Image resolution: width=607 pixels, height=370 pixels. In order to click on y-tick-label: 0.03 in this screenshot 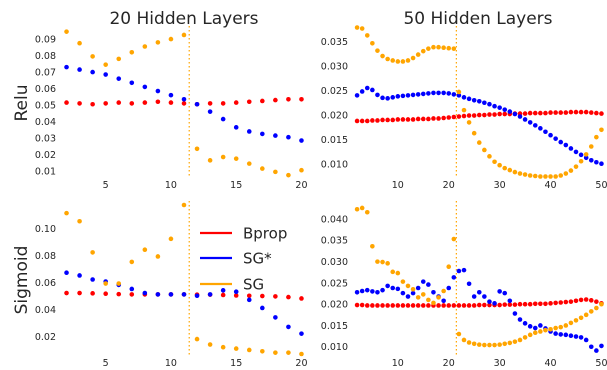, I will do `click(45, 138)`.